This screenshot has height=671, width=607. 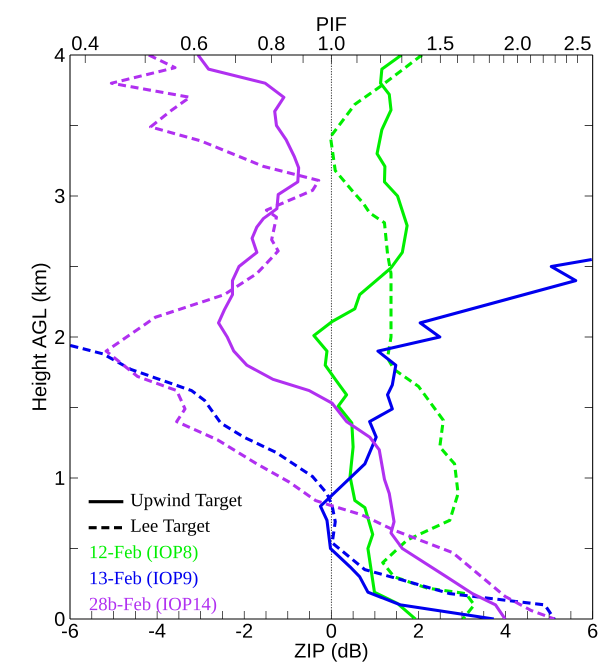 I want to click on y-axis-title: Height AGL (km), so click(x=41, y=337).